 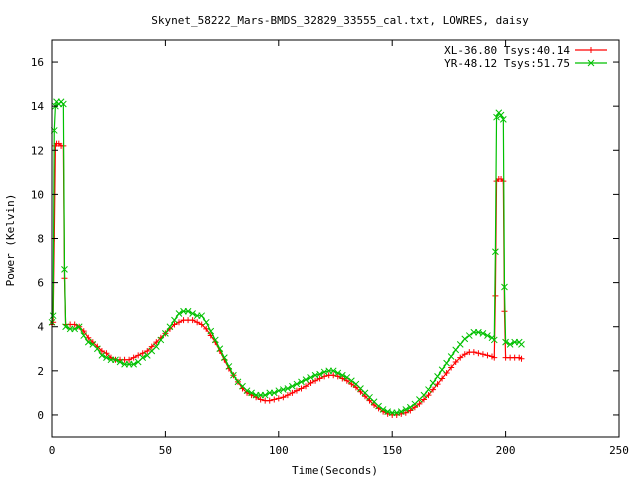 I want to click on y-axis-label: Power (Kelvin), so click(x=10, y=240).